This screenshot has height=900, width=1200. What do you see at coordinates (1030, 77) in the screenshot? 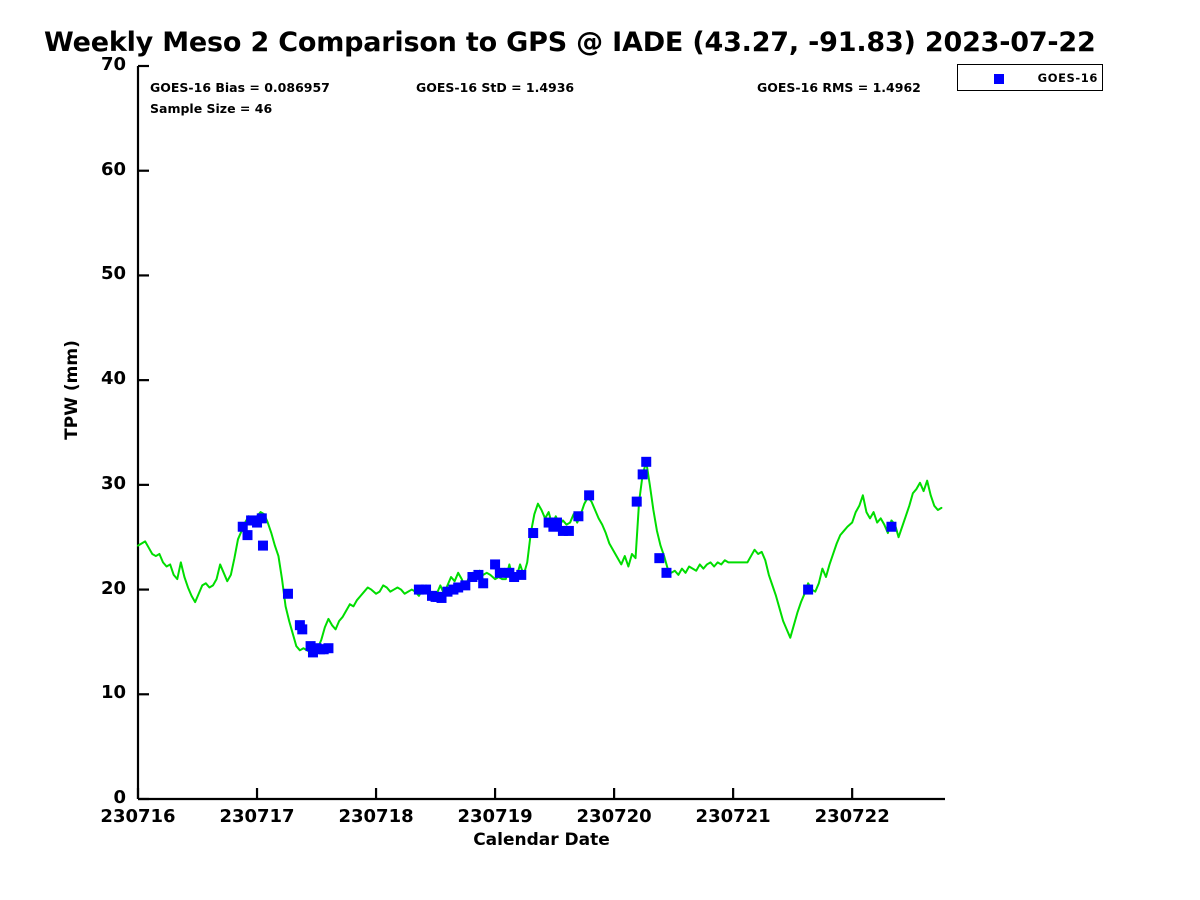
I see `legend: GOES-16` at bounding box center [1030, 77].